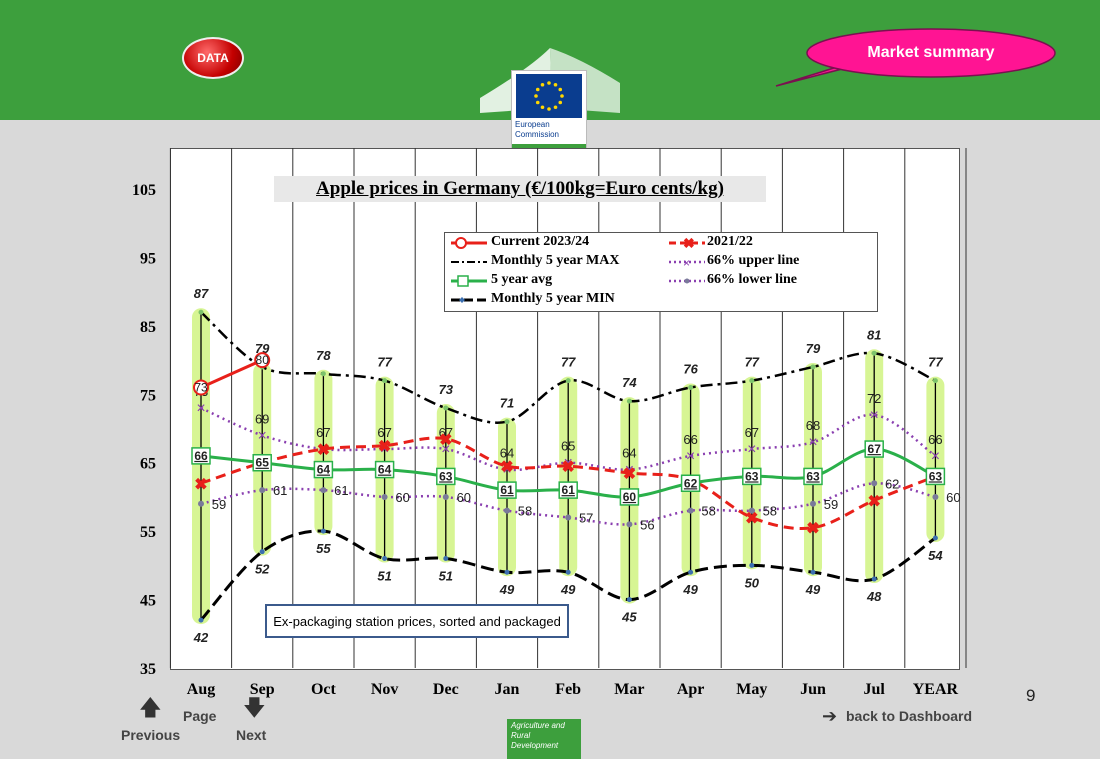 This screenshot has width=1100, height=759. I want to click on x-tick-label: Jan, so click(507, 689).